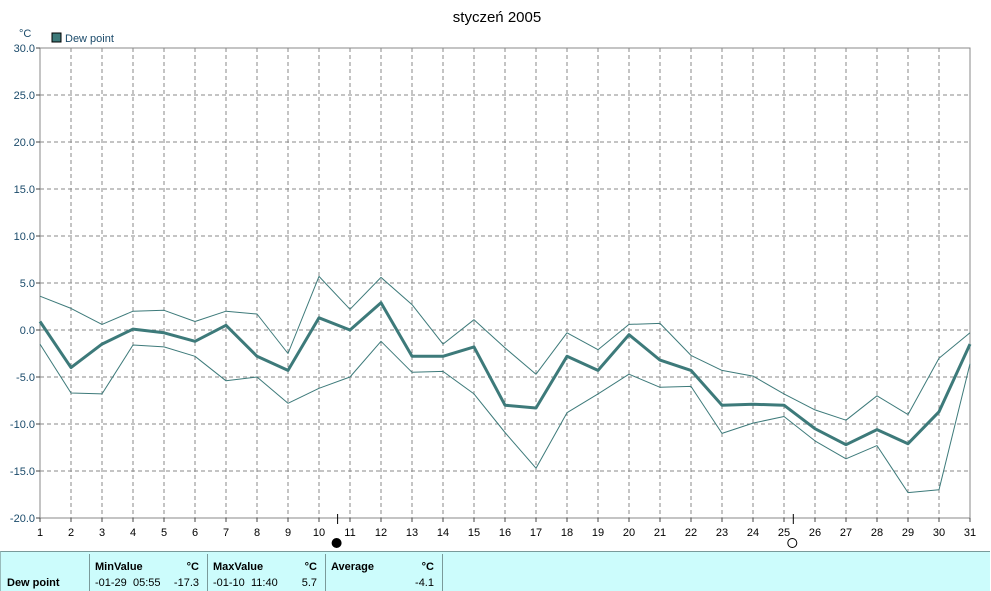 This screenshot has height=591, width=991. What do you see at coordinates (908, 533) in the screenshot?
I see `x-tick-label: 29` at bounding box center [908, 533].